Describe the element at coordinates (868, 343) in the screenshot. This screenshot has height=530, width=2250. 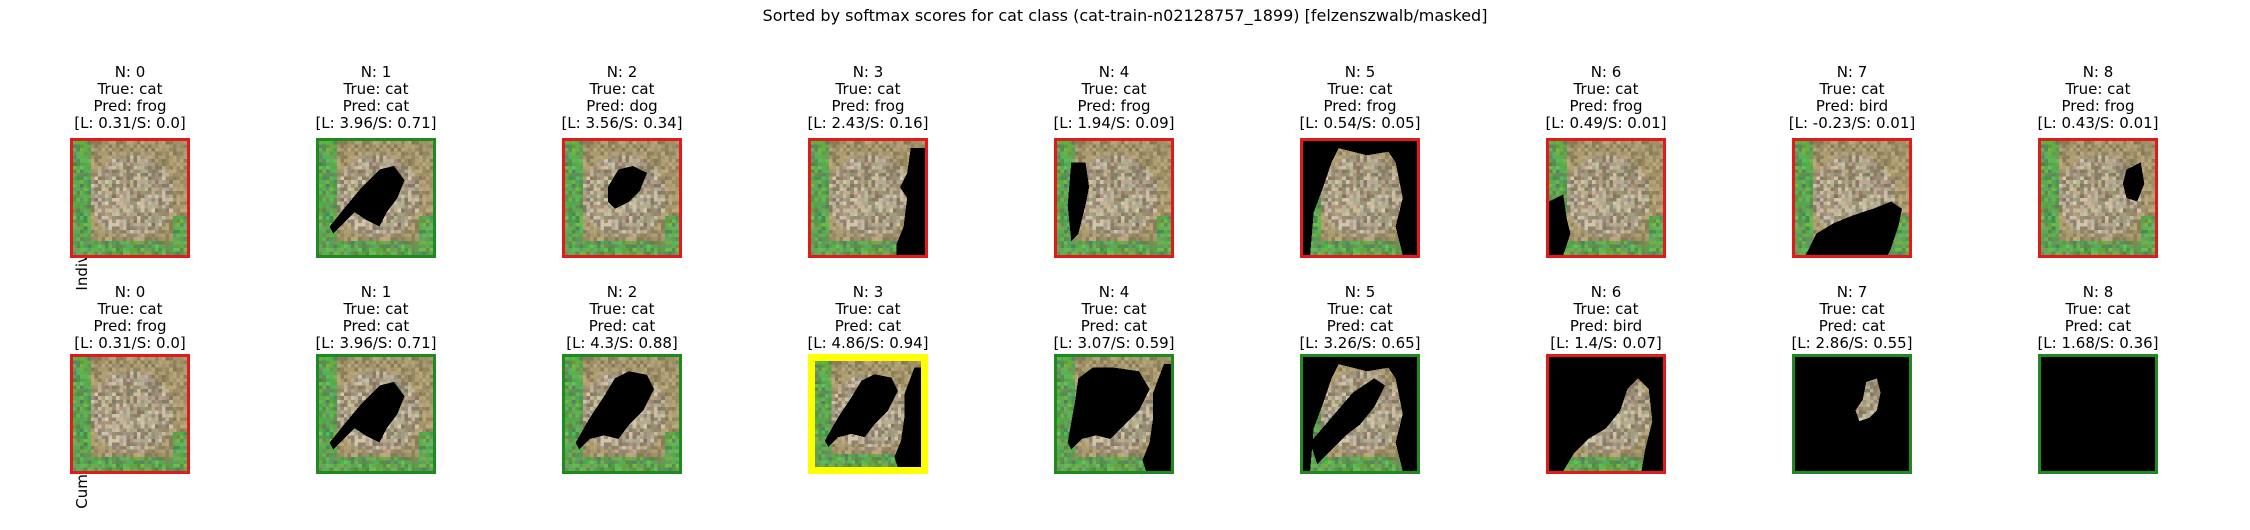
I see `cell-score-label: [L: 4.86/S: 0.94]` at that location.